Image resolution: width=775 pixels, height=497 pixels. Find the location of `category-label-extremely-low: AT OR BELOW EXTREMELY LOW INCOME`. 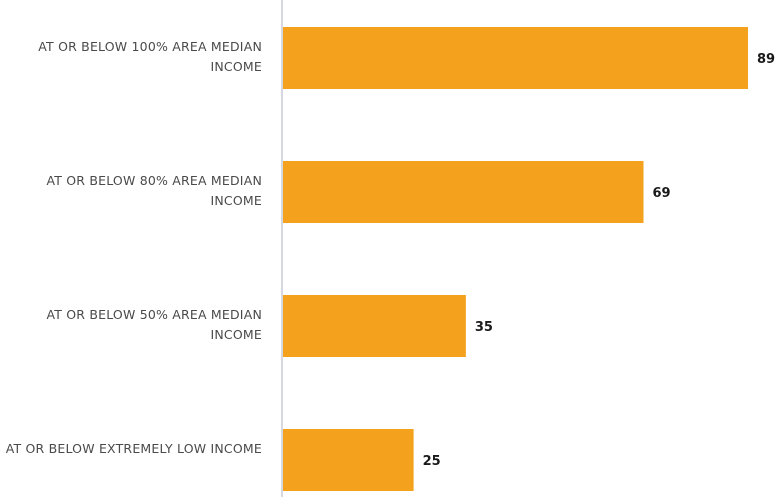

category-label-extremely-low: AT OR BELOW EXTREMELY LOW INCOME is located at coordinates (133, 448).